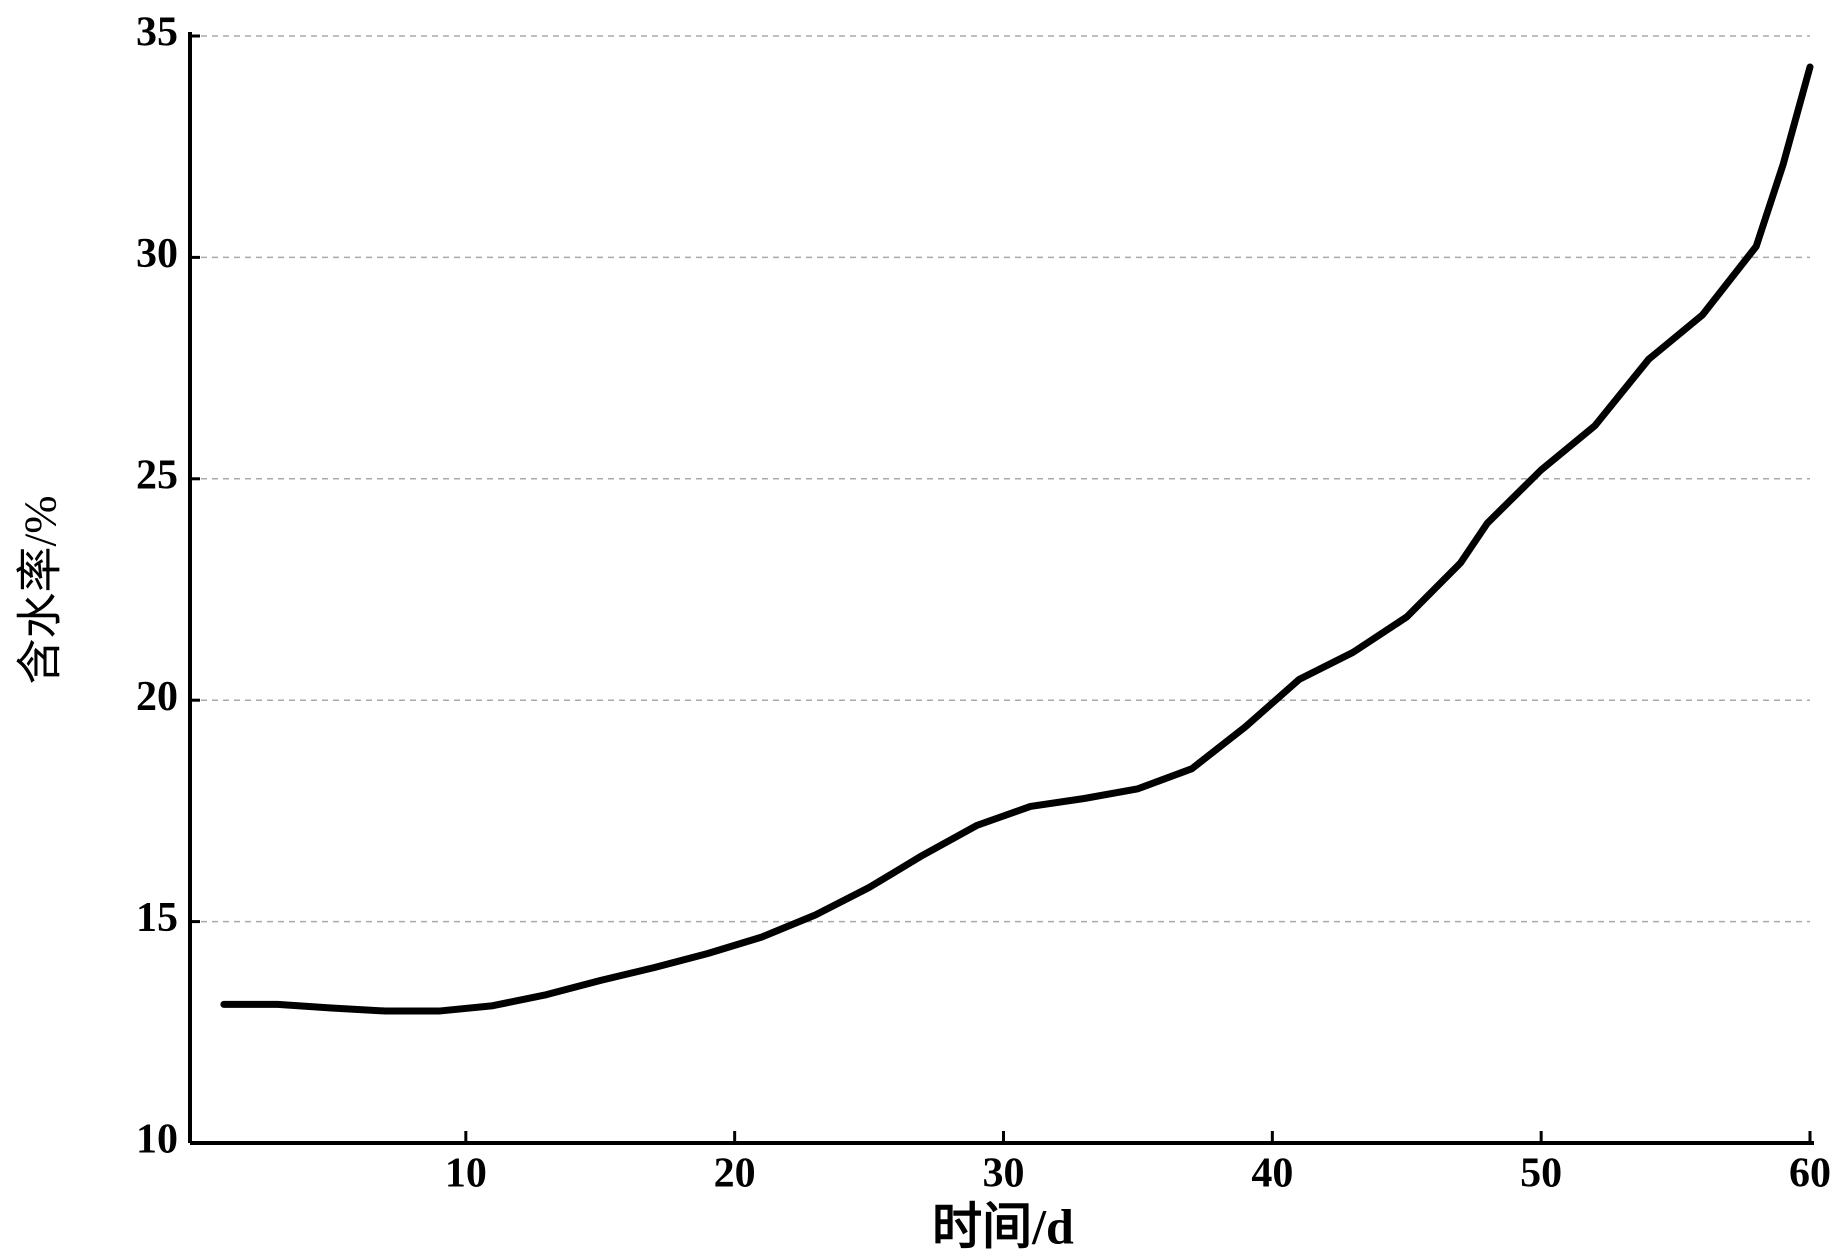 The width and height of the screenshot is (1843, 1258). Describe the element at coordinates (40, 589) in the screenshot. I see `y-axis-title: 含水率/%` at that location.